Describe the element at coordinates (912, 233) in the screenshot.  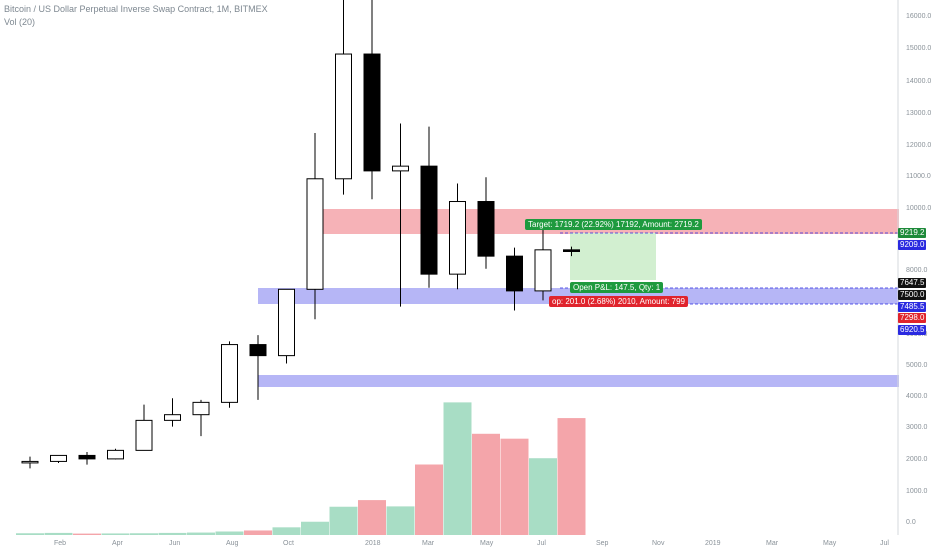
I see `target-price-tag: 9219.2` at that location.